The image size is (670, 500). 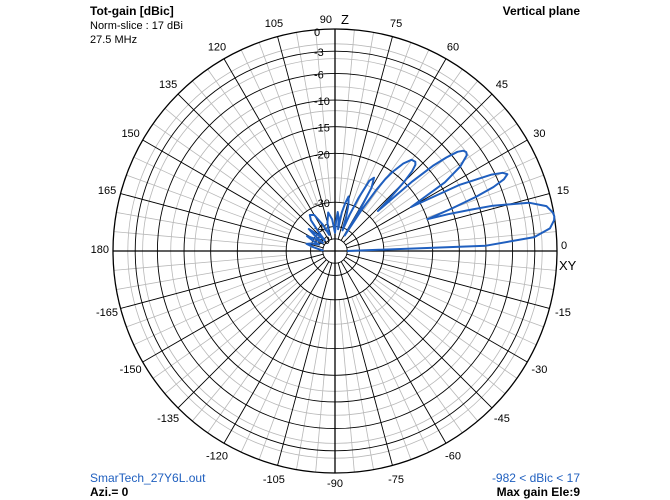 I want to click on angle-tick-label: -165, so click(x=107, y=313).